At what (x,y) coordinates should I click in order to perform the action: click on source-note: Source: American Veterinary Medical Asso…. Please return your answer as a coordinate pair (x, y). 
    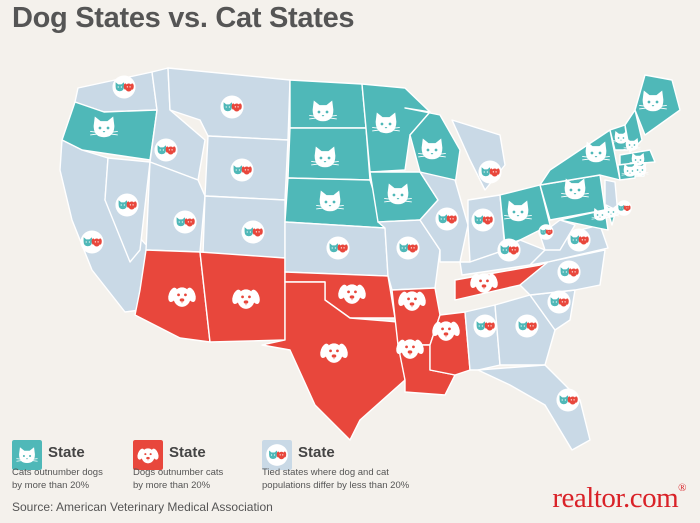
    Looking at the image, I should click on (142, 507).